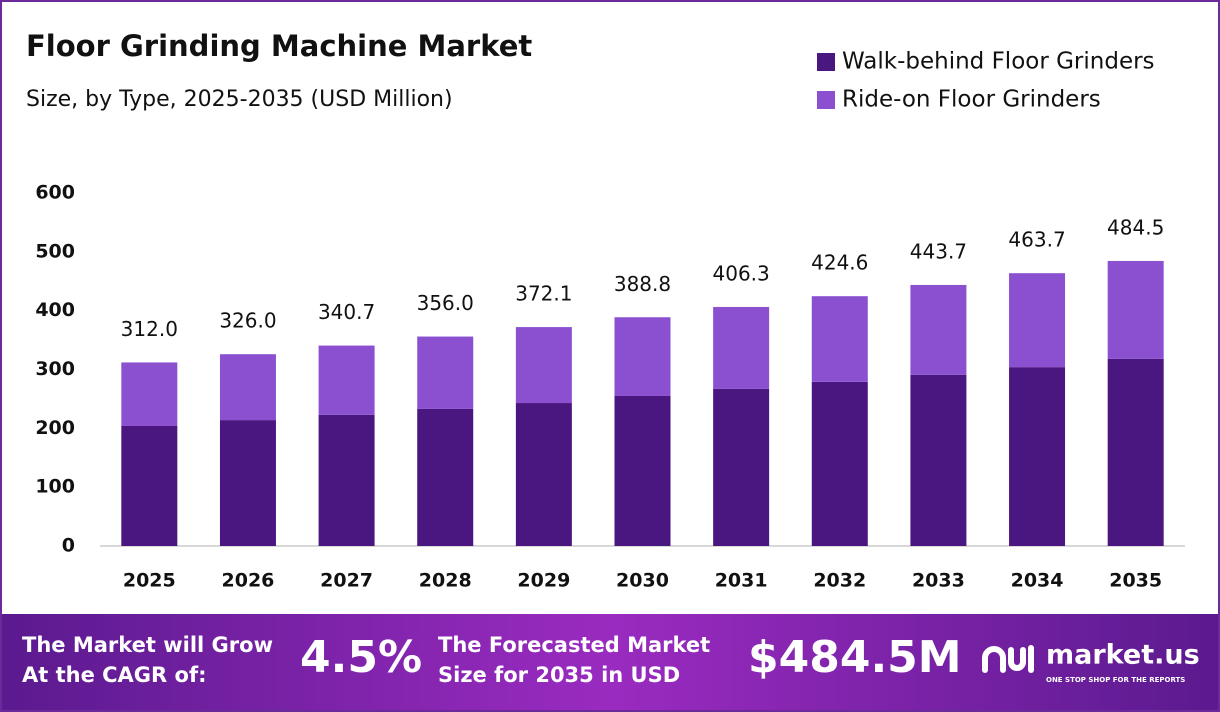 The image size is (1220, 712). I want to click on x-tick-label: 2035, so click(1135, 581).